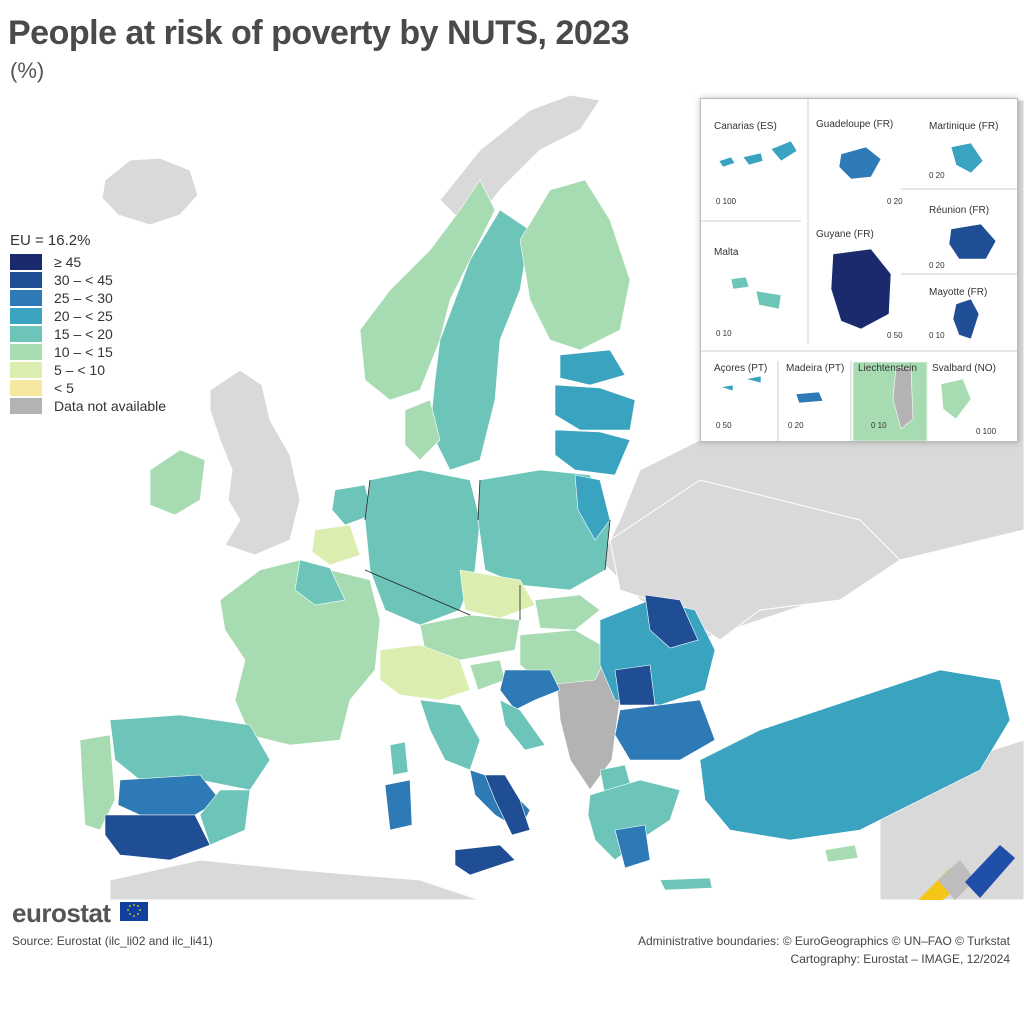 This screenshot has width=1024, height=1024. Describe the element at coordinates (83, 316) in the screenshot. I see `legend-label: 20 – < 25` at that location.